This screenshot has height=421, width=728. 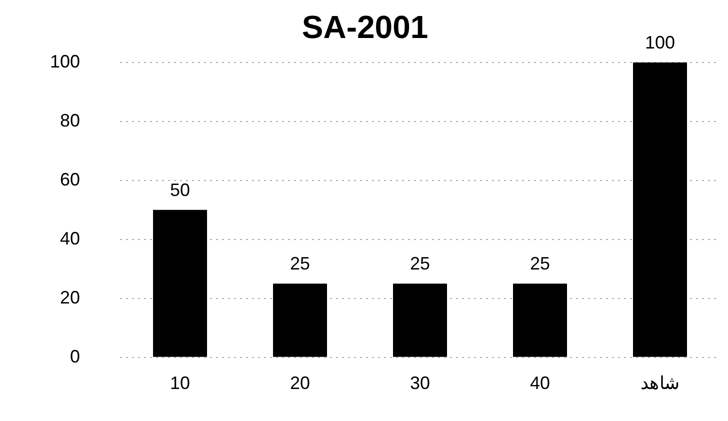 What do you see at coordinates (70, 179) in the screenshot?
I see `y-tick-label: 60` at bounding box center [70, 179].